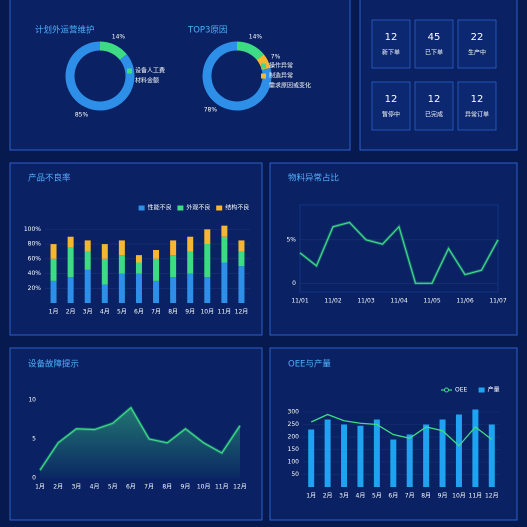 The height and width of the screenshot is (527, 527). What do you see at coordinates (34, 438) in the screenshot?
I see `y-tick-label: 5` at bounding box center [34, 438].